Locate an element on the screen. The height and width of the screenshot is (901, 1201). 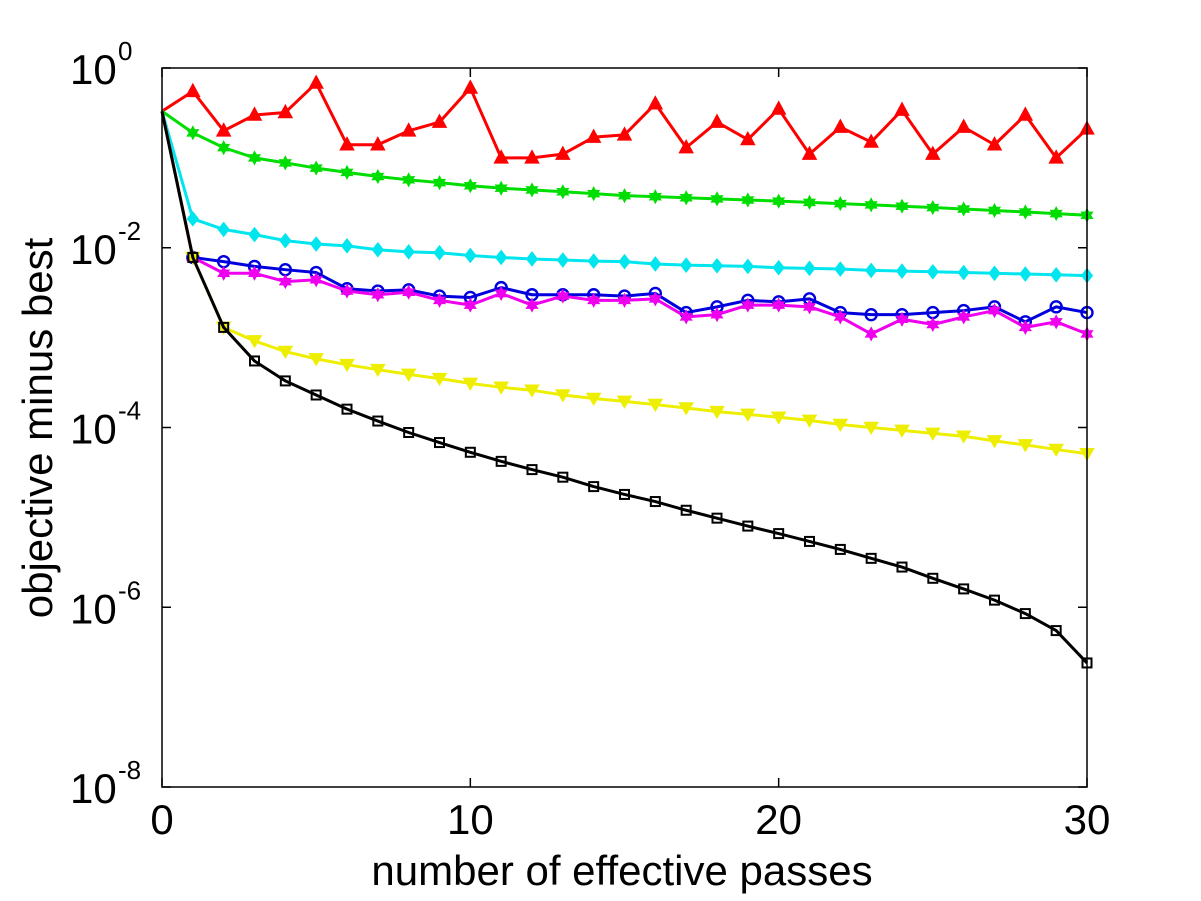
y-tick-exponent: -6 is located at coordinates (129, 590).